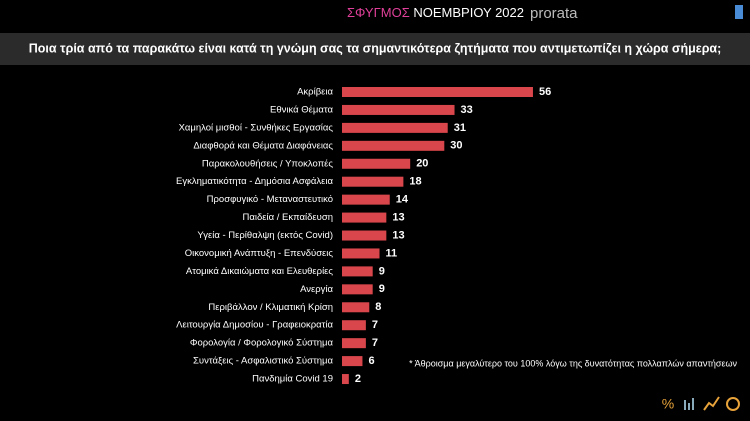  Describe the element at coordinates (301, 109) in the screenshot. I see `category-label: Εθνικά Θέματα` at that location.